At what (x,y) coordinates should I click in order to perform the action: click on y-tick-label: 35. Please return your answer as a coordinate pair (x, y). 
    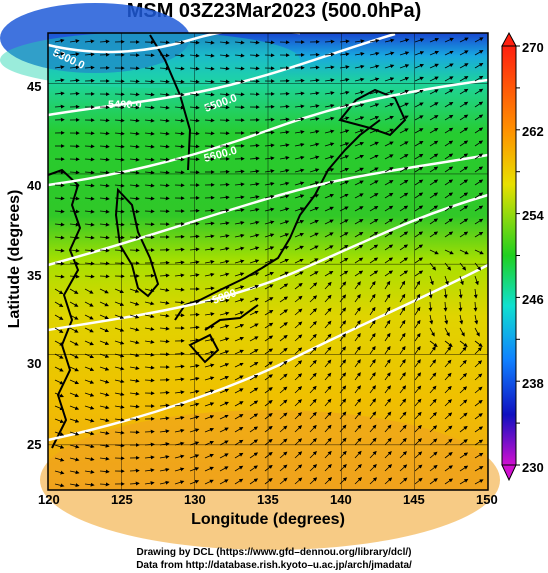
    Looking at the image, I should click on (34, 275).